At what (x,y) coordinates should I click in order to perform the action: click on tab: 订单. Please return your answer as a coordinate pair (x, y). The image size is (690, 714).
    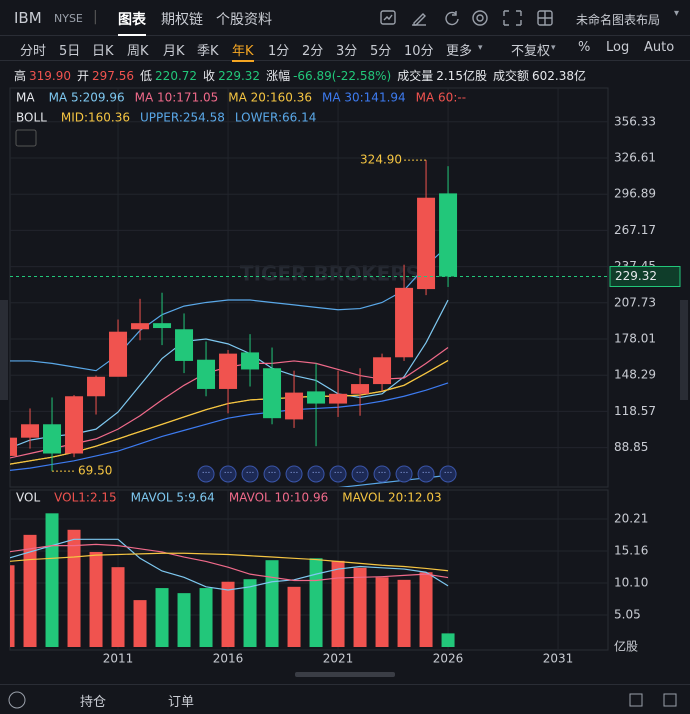
    Looking at the image, I should click on (181, 702).